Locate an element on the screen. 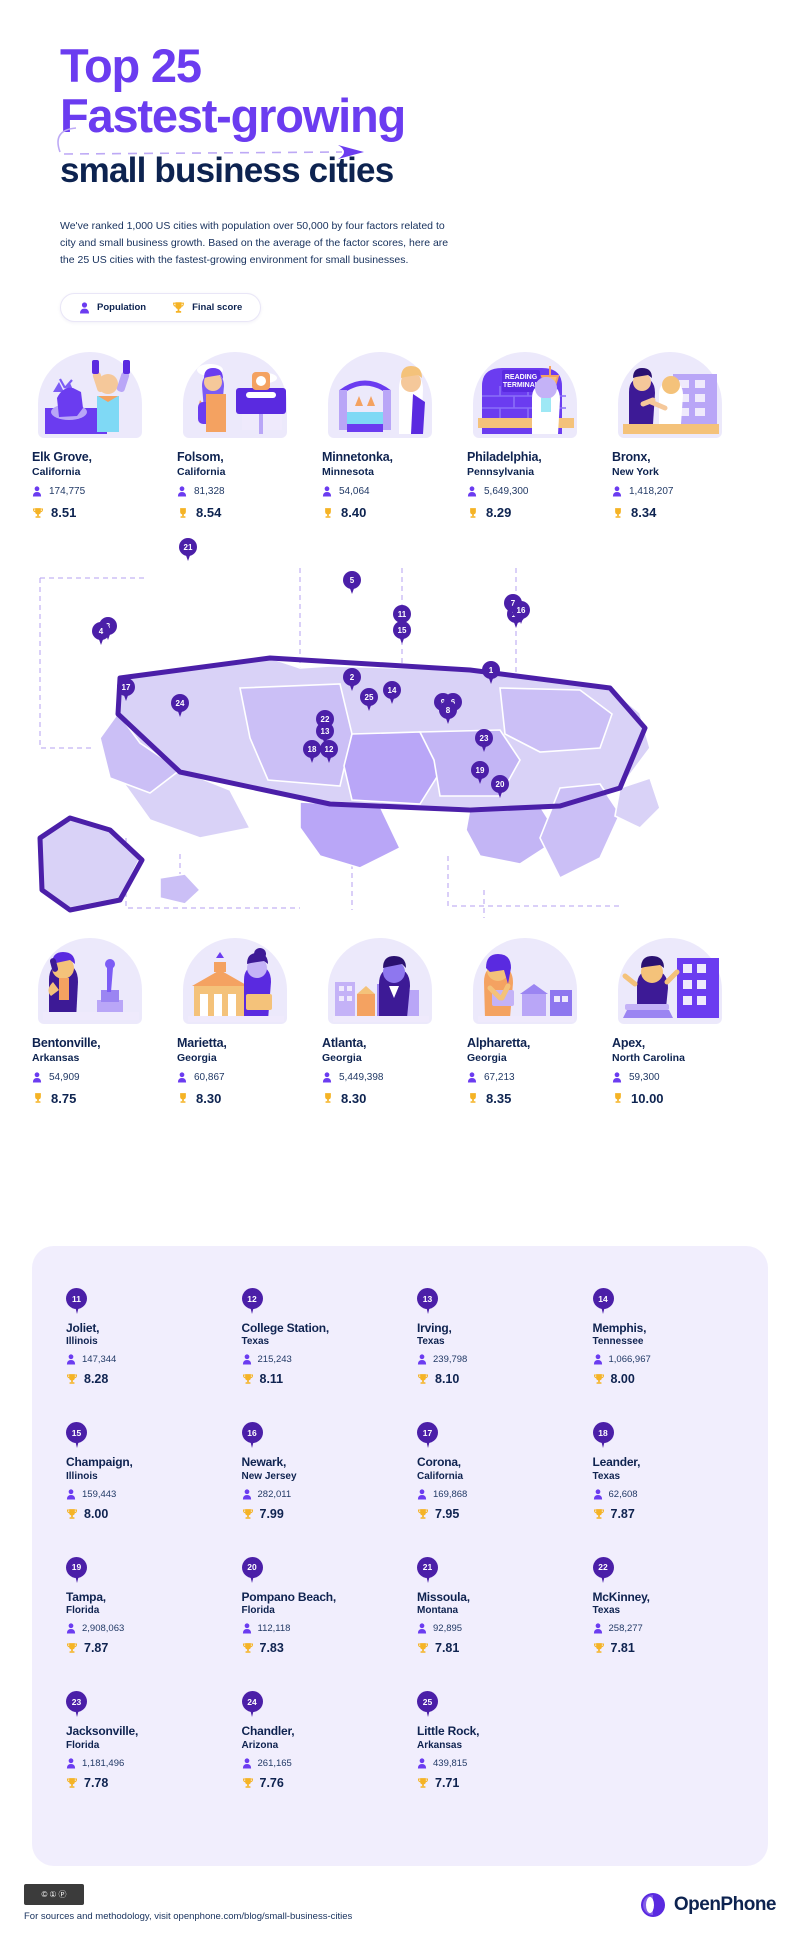 The height and width of the screenshot is (1939, 800). city-name: Alpharetta, is located at coordinates (499, 1043).